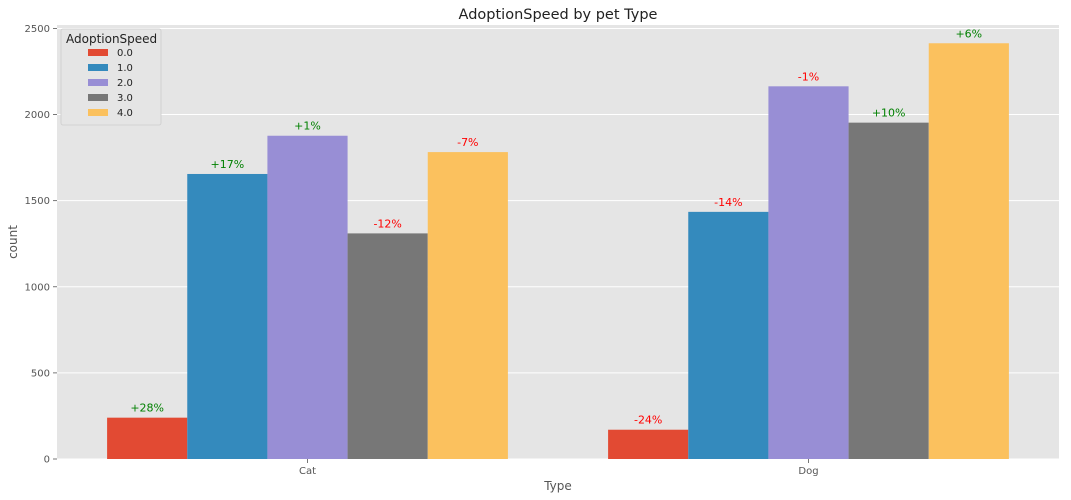  What do you see at coordinates (41, 245) in the screenshot?
I see `y-axis: 0 500 1000 1500 2000 2500` at bounding box center [41, 245].